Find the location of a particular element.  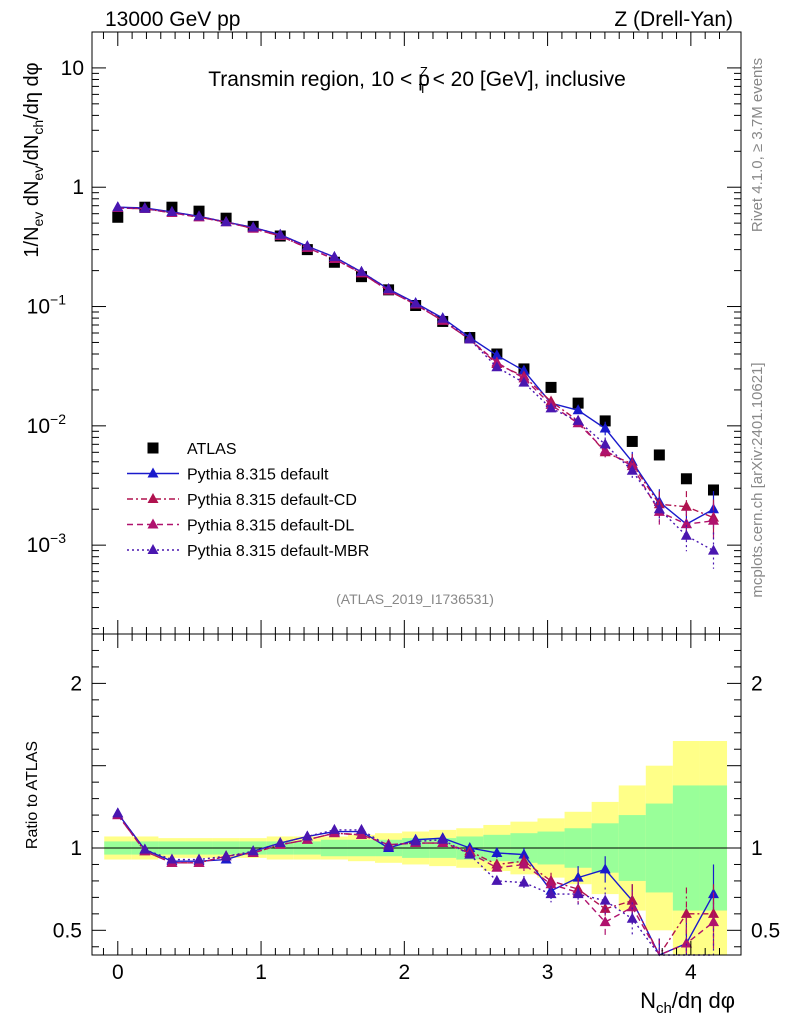

ratio-ylabel: Ratio to ATLAS is located at coordinates (32, 795).